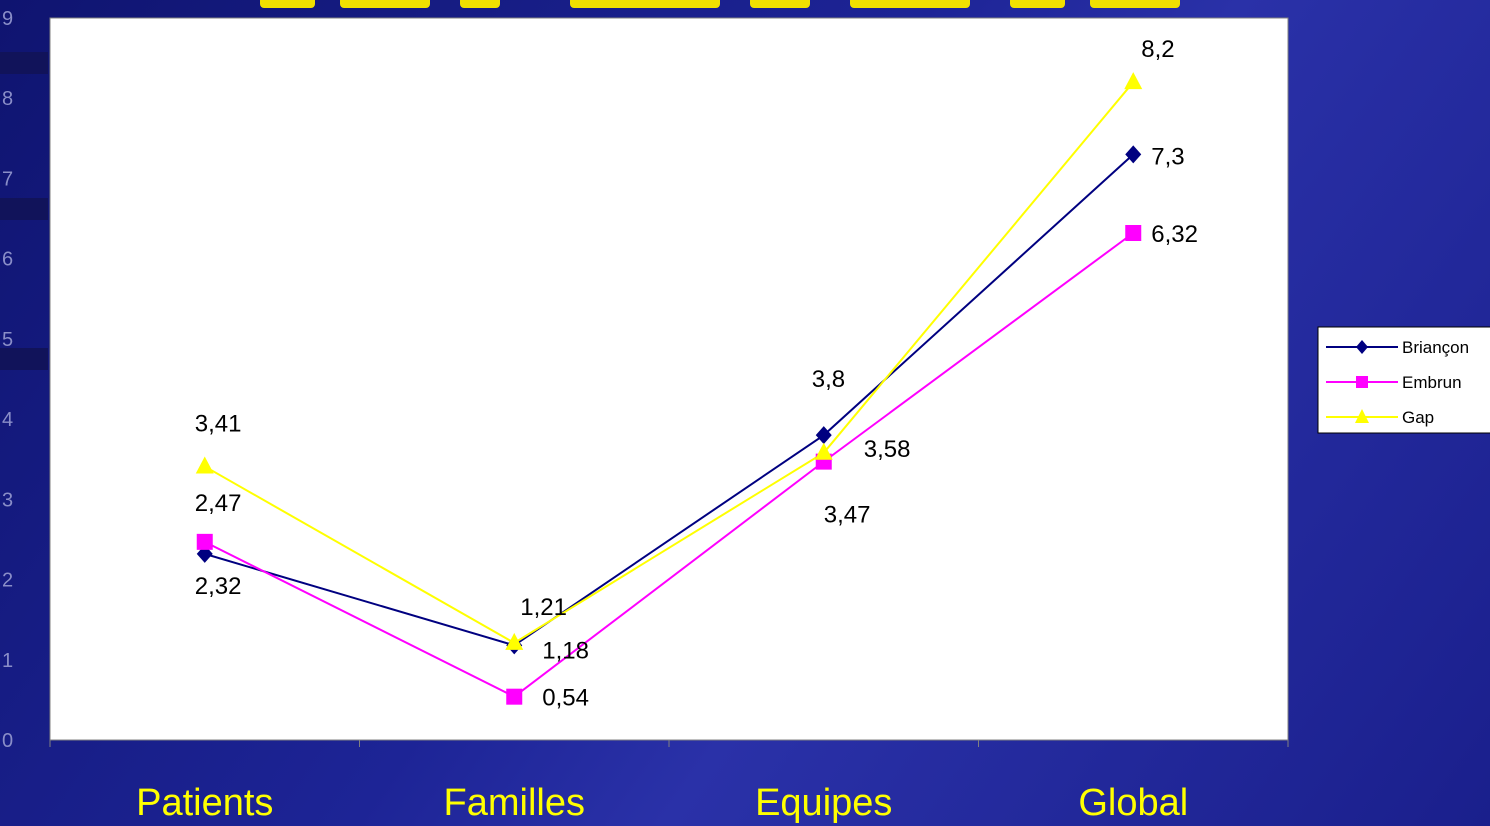  Describe the element at coordinates (1133, 803) in the screenshot. I see `category-label: Global` at that location.